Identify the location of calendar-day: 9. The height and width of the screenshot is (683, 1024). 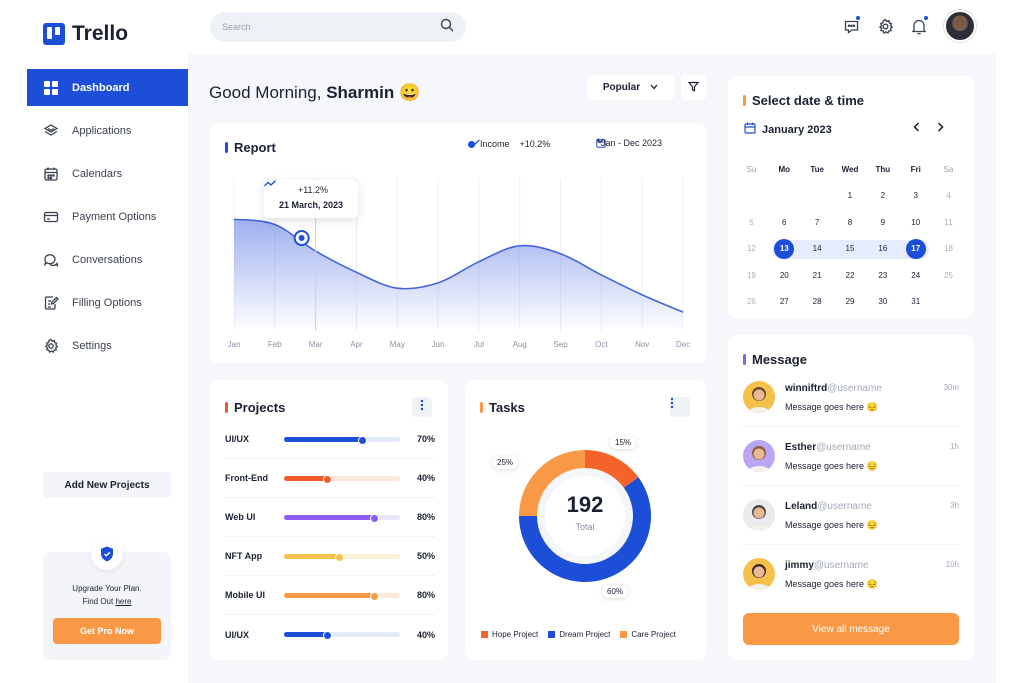
(883, 222).